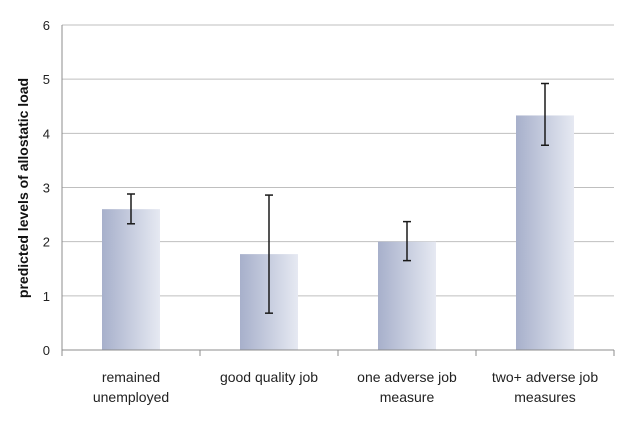 The image size is (640, 427). Describe the element at coordinates (46, 296) in the screenshot. I see `y-tick-label: 1` at that location.